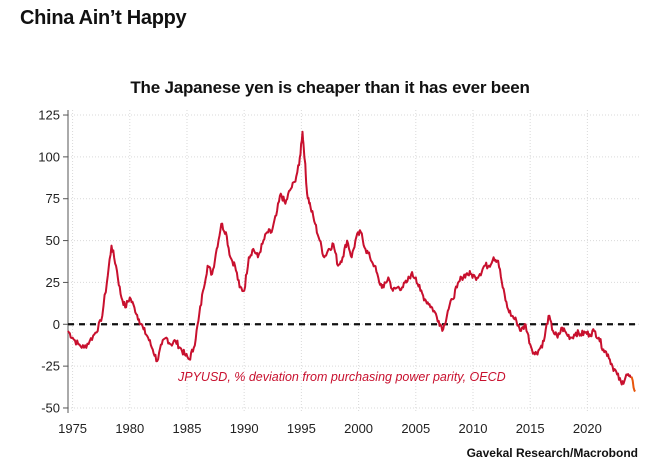 Image resolution: width=660 pixels, height=471 pixels. What do you see at coordinates (49, 156) in the screenshot?
I see `y-tick-label: 100` at bounding box center [49, 156].